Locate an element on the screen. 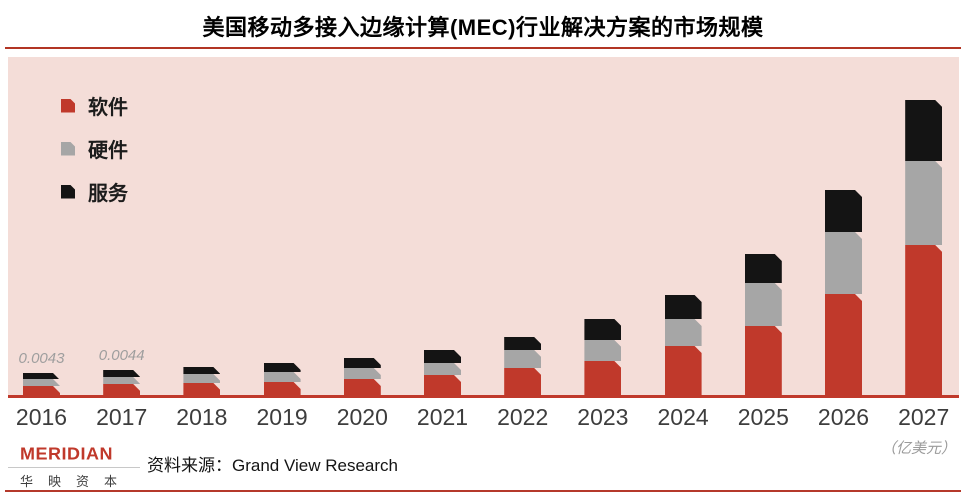  bar-2024 is located at coordinates (683, 345).